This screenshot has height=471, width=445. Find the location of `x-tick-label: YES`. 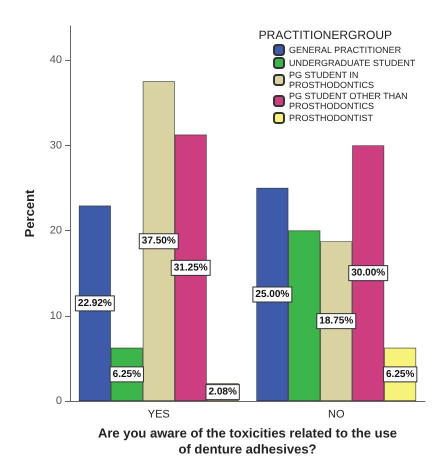

x-tick-label: YES is located at coordinates (159, 414).